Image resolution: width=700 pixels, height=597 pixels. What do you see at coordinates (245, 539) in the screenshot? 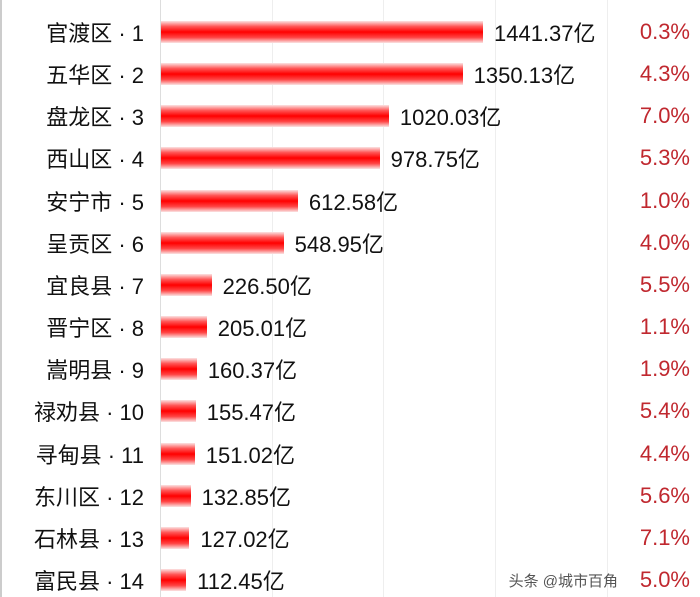
I see `value-label: 127.02亿` at bounding box center [245, 539].